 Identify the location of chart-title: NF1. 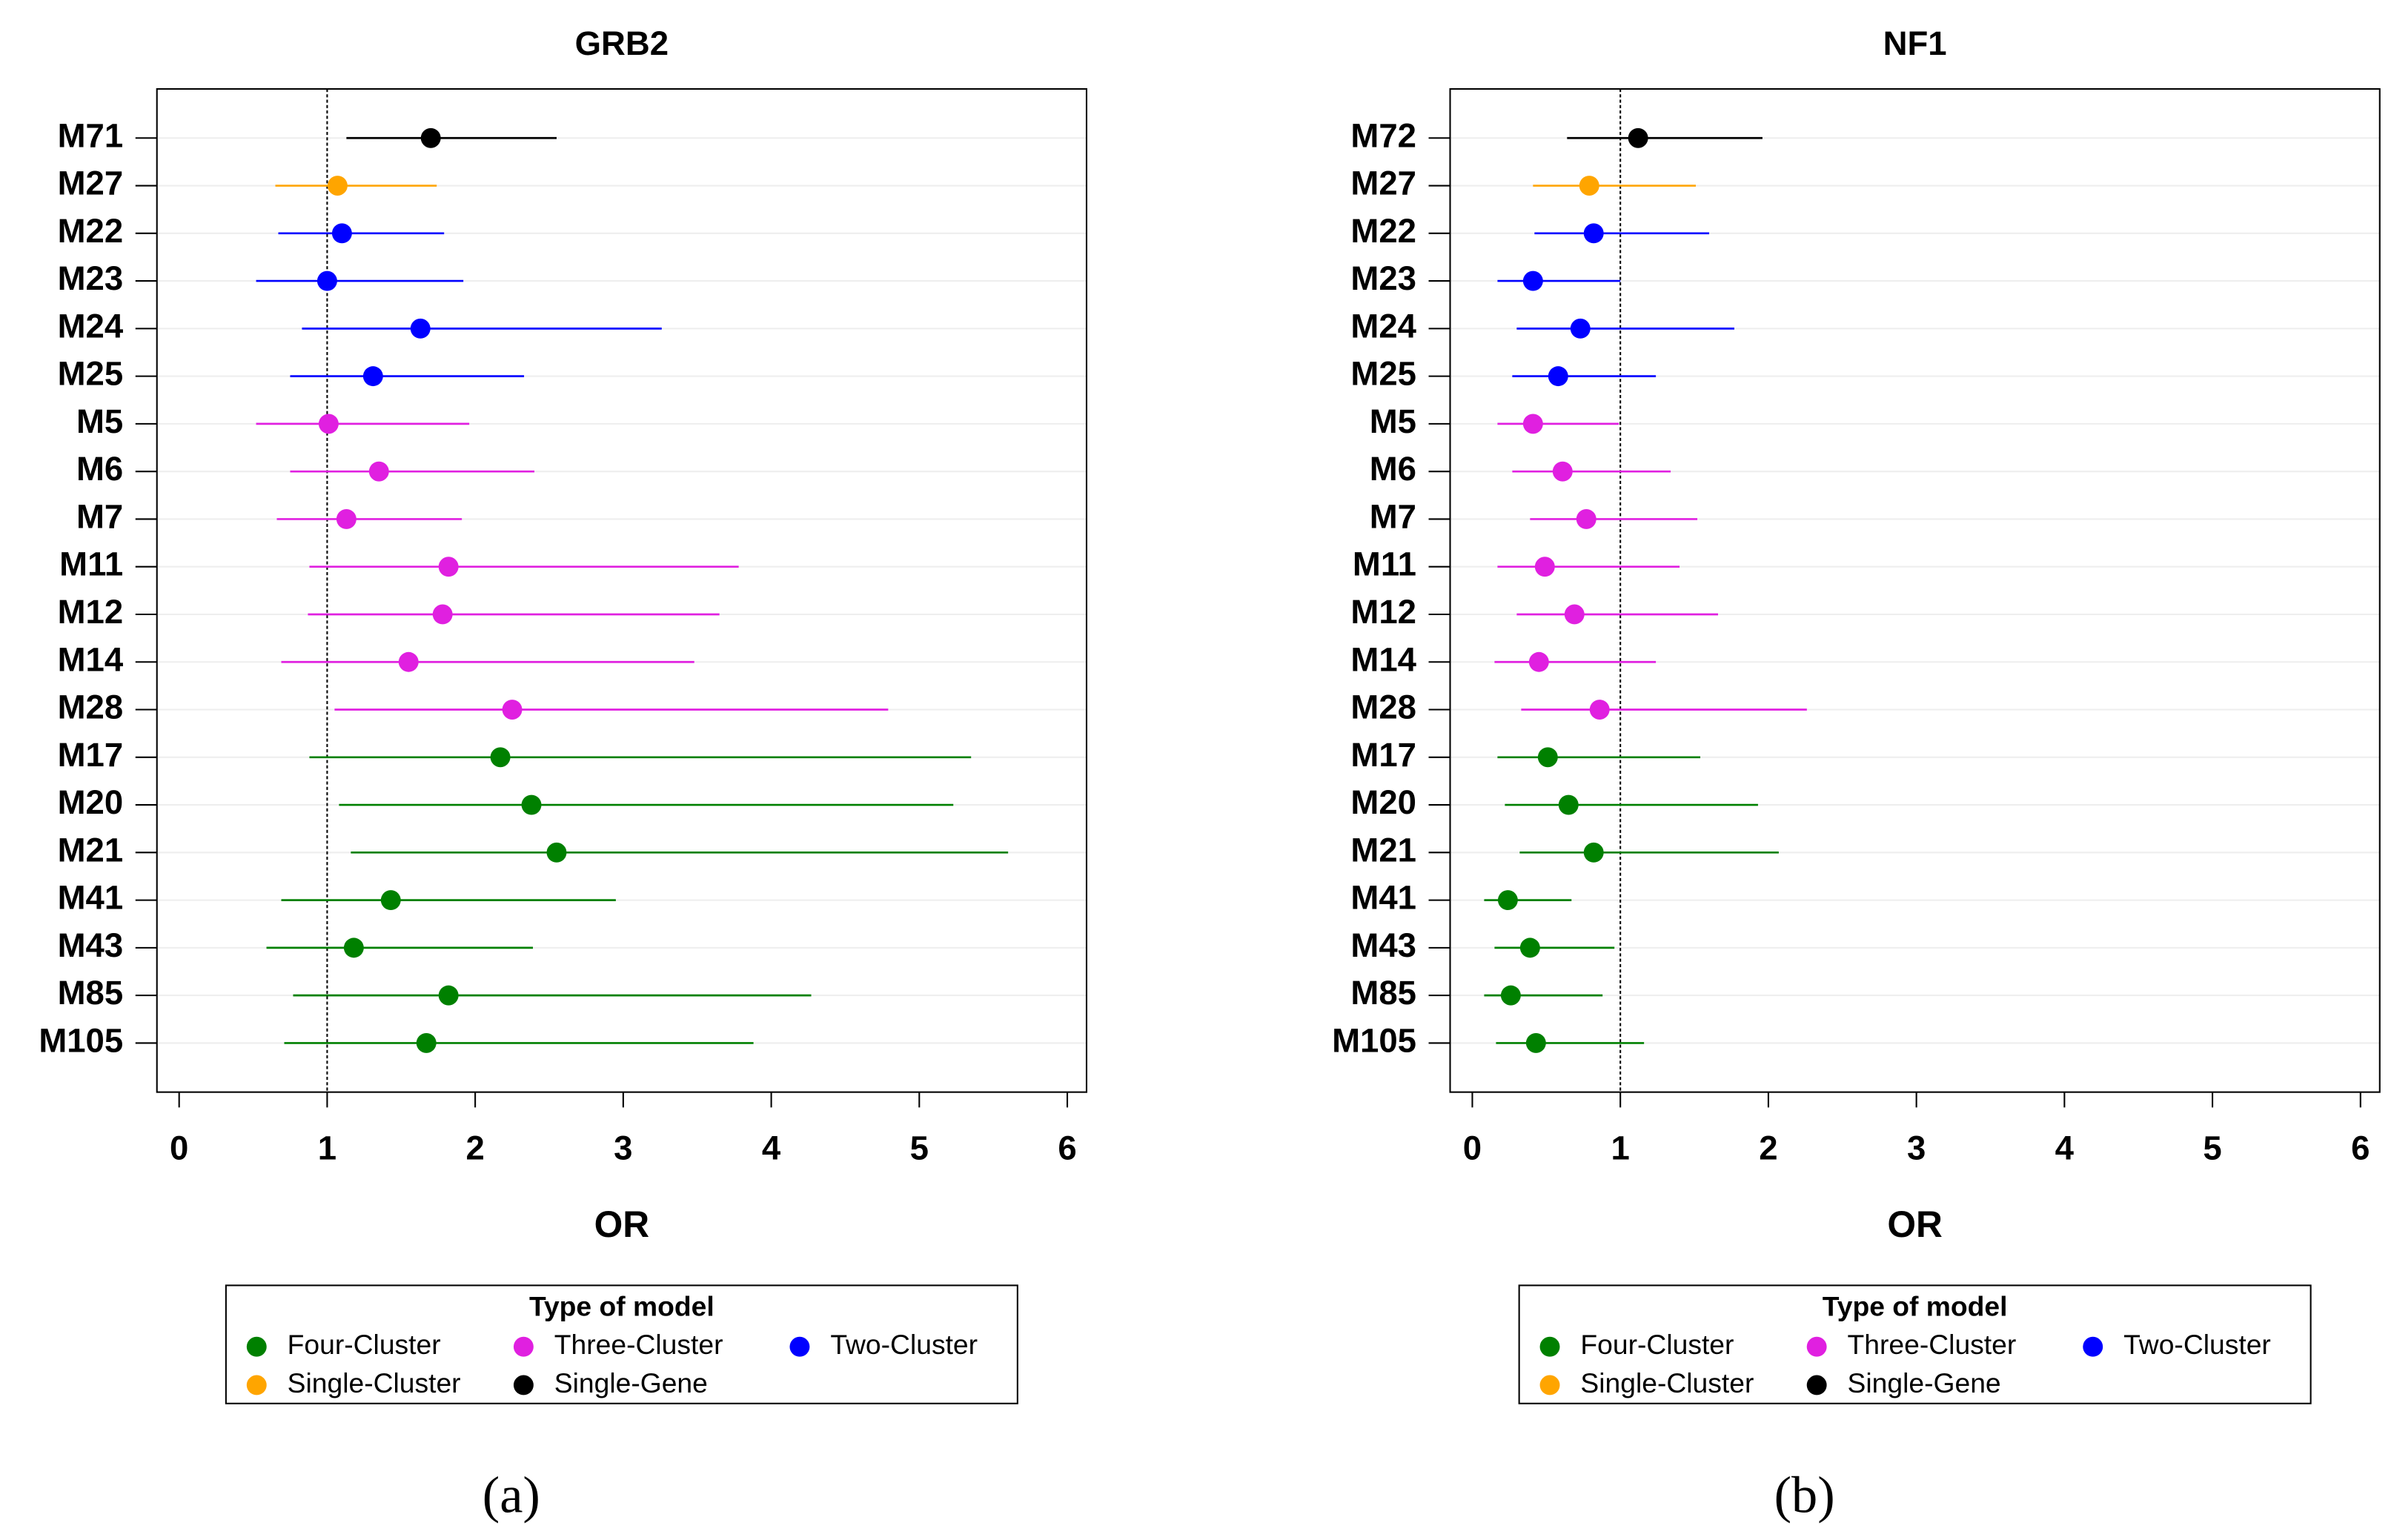
(1915, 43).